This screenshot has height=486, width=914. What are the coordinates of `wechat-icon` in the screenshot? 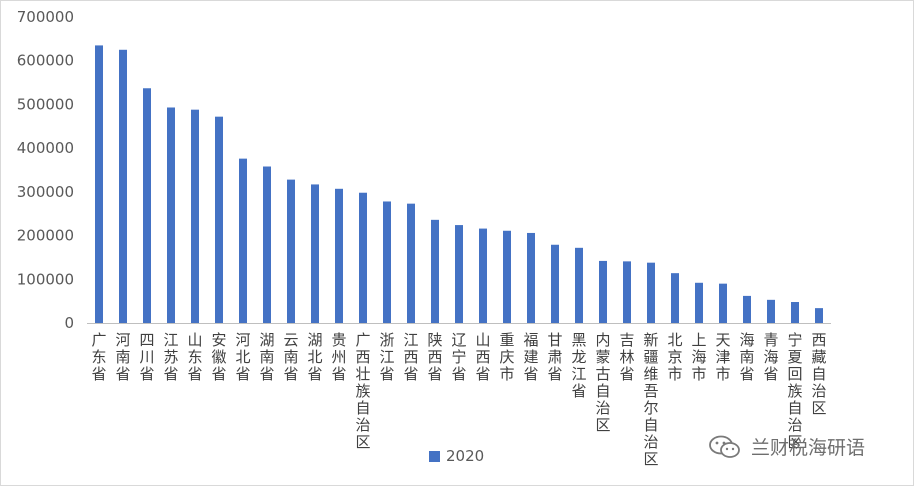 It's located at (724, 446).